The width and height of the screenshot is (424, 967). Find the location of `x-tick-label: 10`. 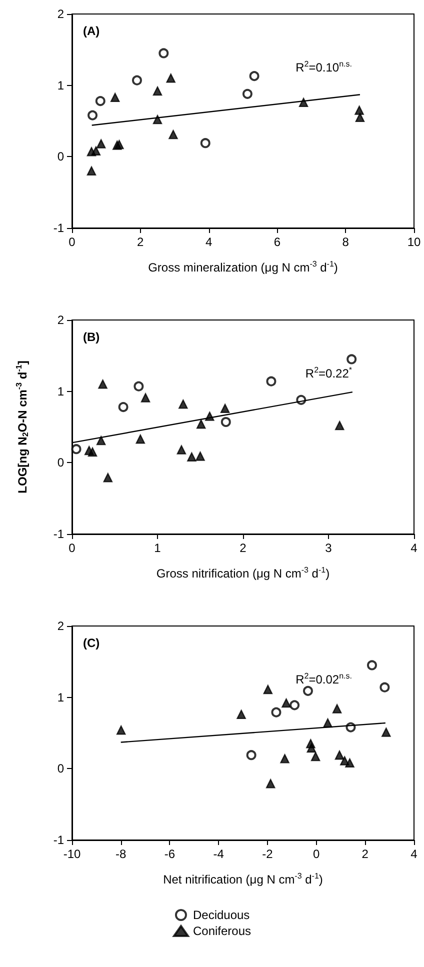

x-tick-label: 10 is located at coordinates (414, 242).